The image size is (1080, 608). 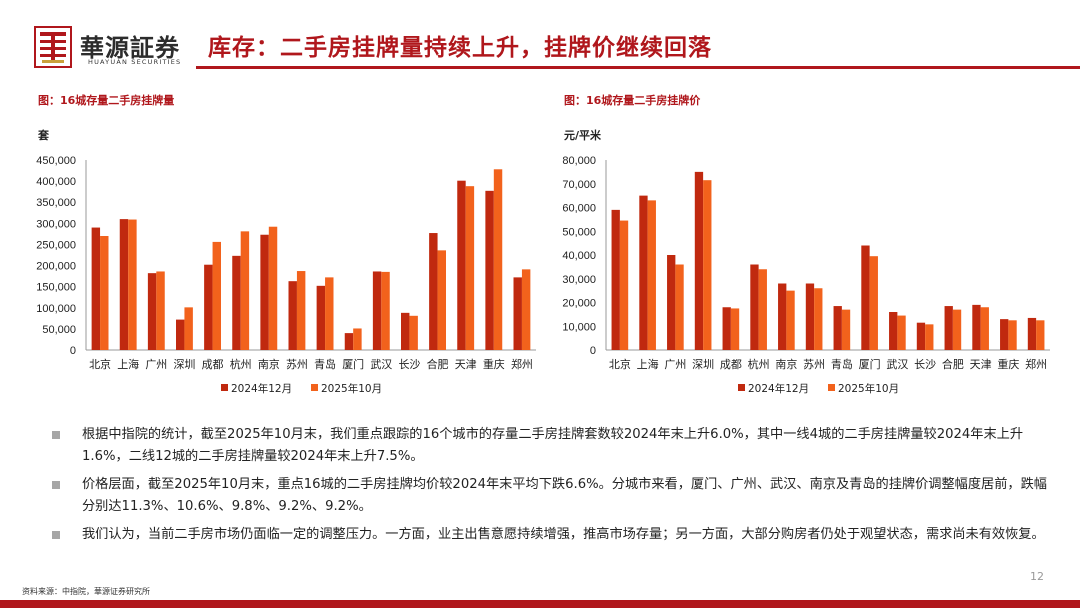 What do you see at coordinates (759, 364) in the screenshot?
I see `x-tick-label: 杭州` at bounding box center [759, 364].